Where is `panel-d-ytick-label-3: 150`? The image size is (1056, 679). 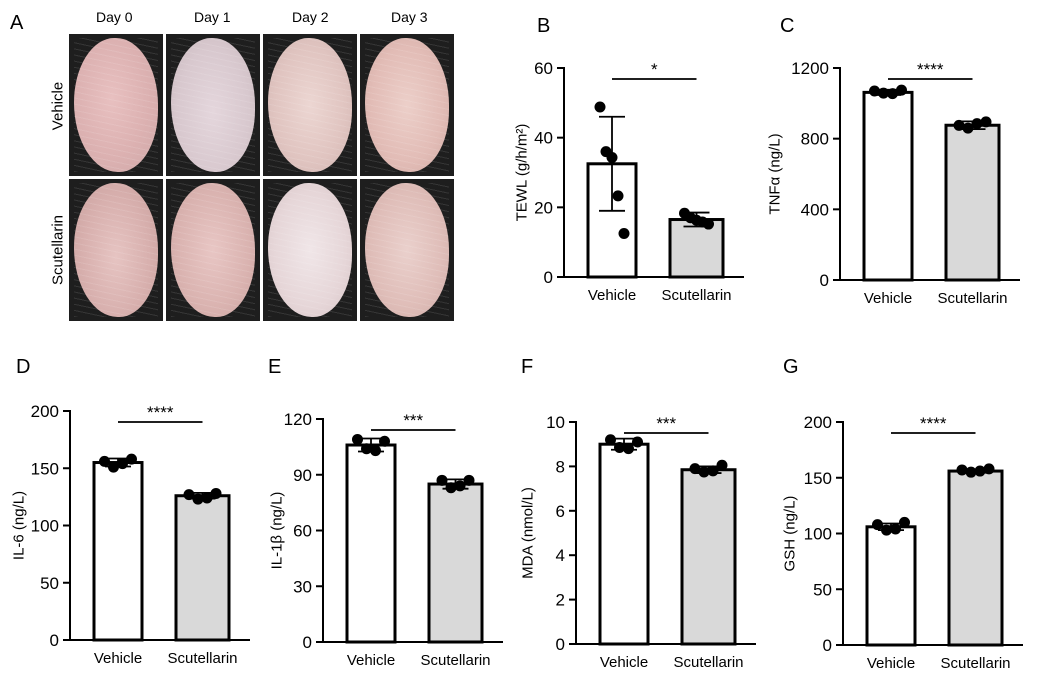
panel-d-ytick-label-3: 150 is located at coordinates (45, 468).